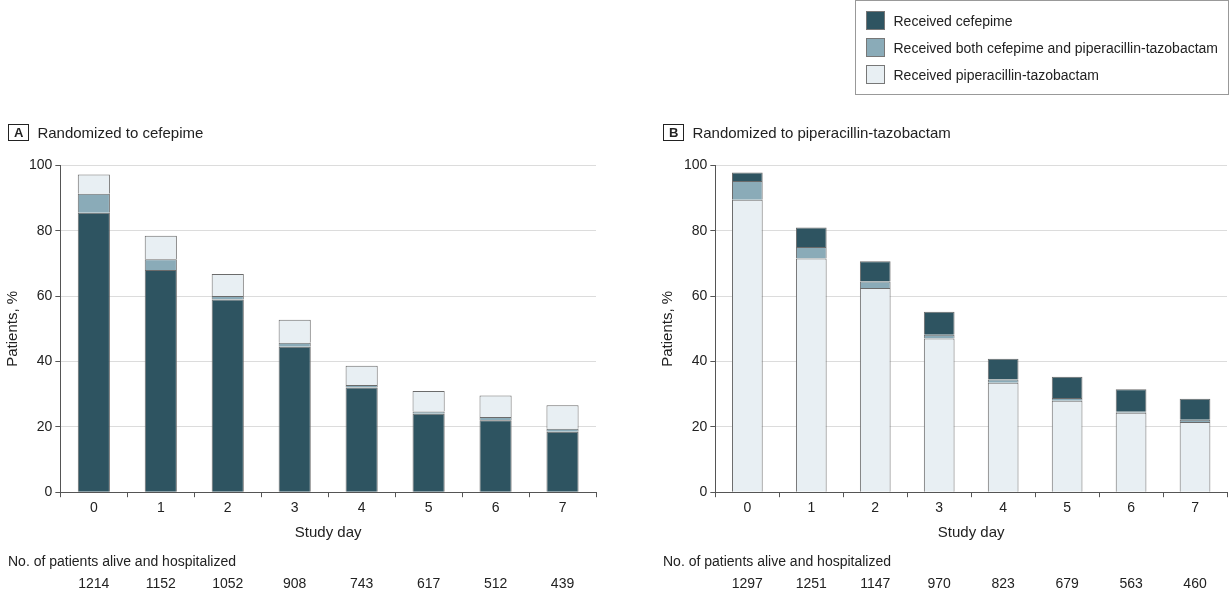 This screenshot has width=1231, height=594. What do you see at coordinates (939, 583) in the screenshot?
I see `text: 970` at bounding box center [939, 583].